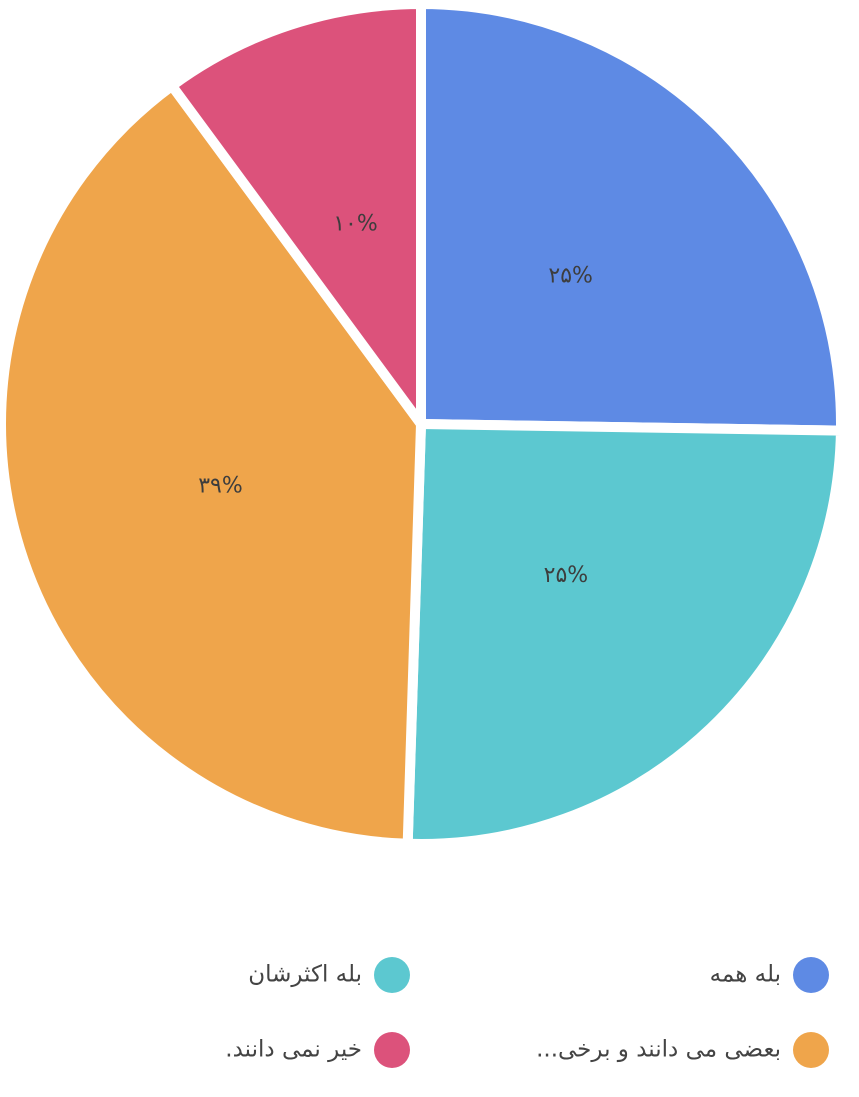 This screenshot has width=859, height=1097. Describe the element at coordinates (220, 485) in the screenshot. I see `slice-label: ۳۹%` at that location.